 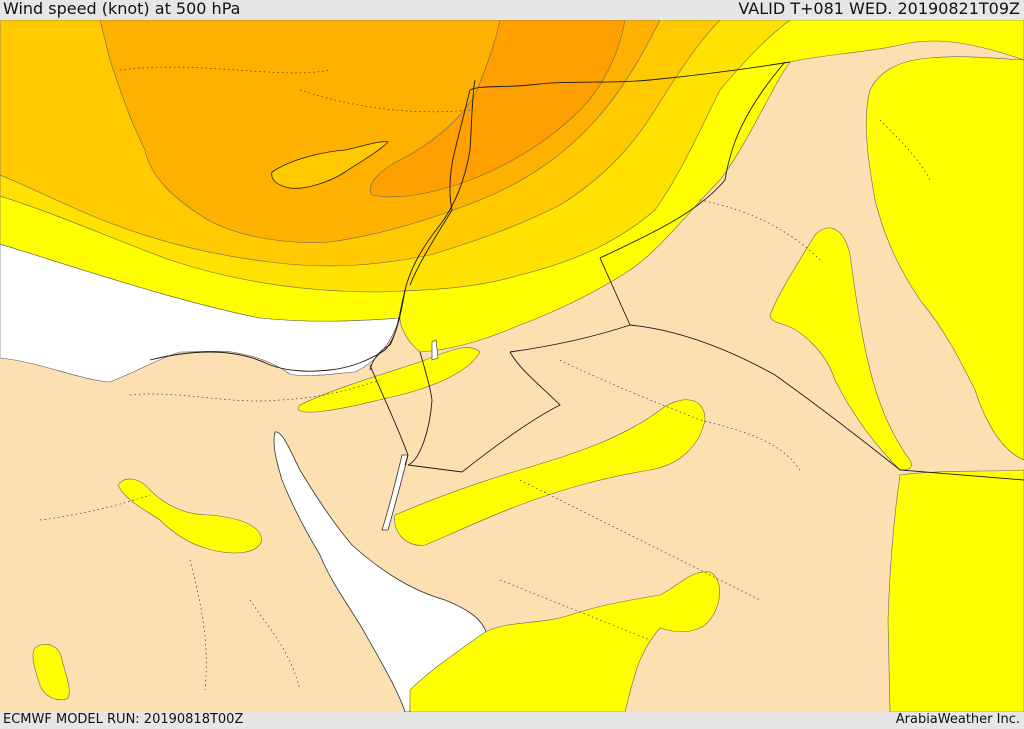 What do you see at coordinates (122, 9) in the screenshot?
I see `map-title: Wind speed (knot) at 500 hPa` at bounding box center [122, 9].